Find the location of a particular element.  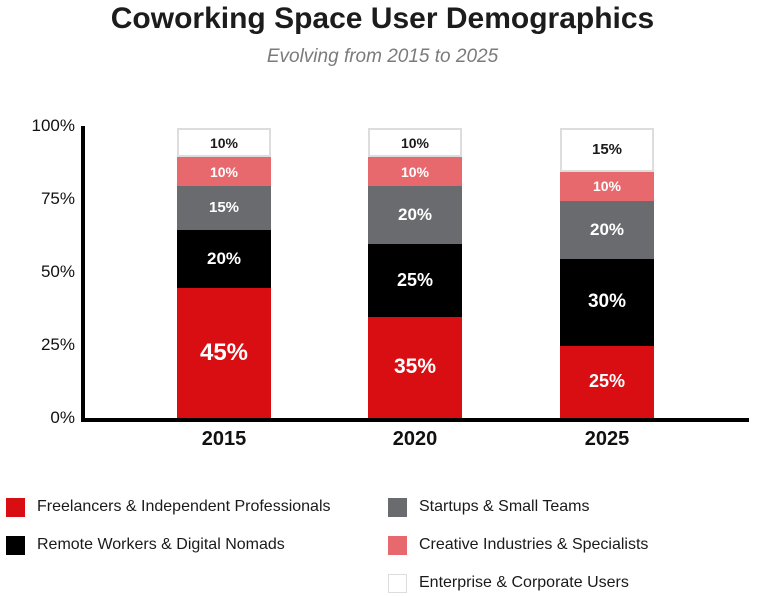

y-tick-label: 50% is located at coordinates (57, 271).